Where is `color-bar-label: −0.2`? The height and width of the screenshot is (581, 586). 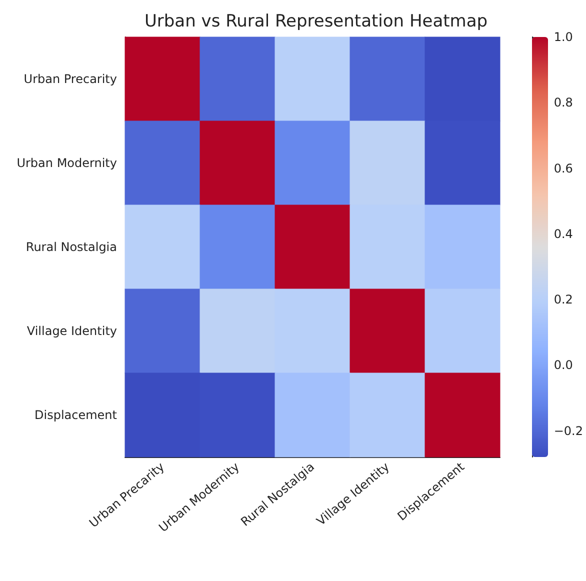
color-bar-label: −0.2 is located at coordinates (568, 431).